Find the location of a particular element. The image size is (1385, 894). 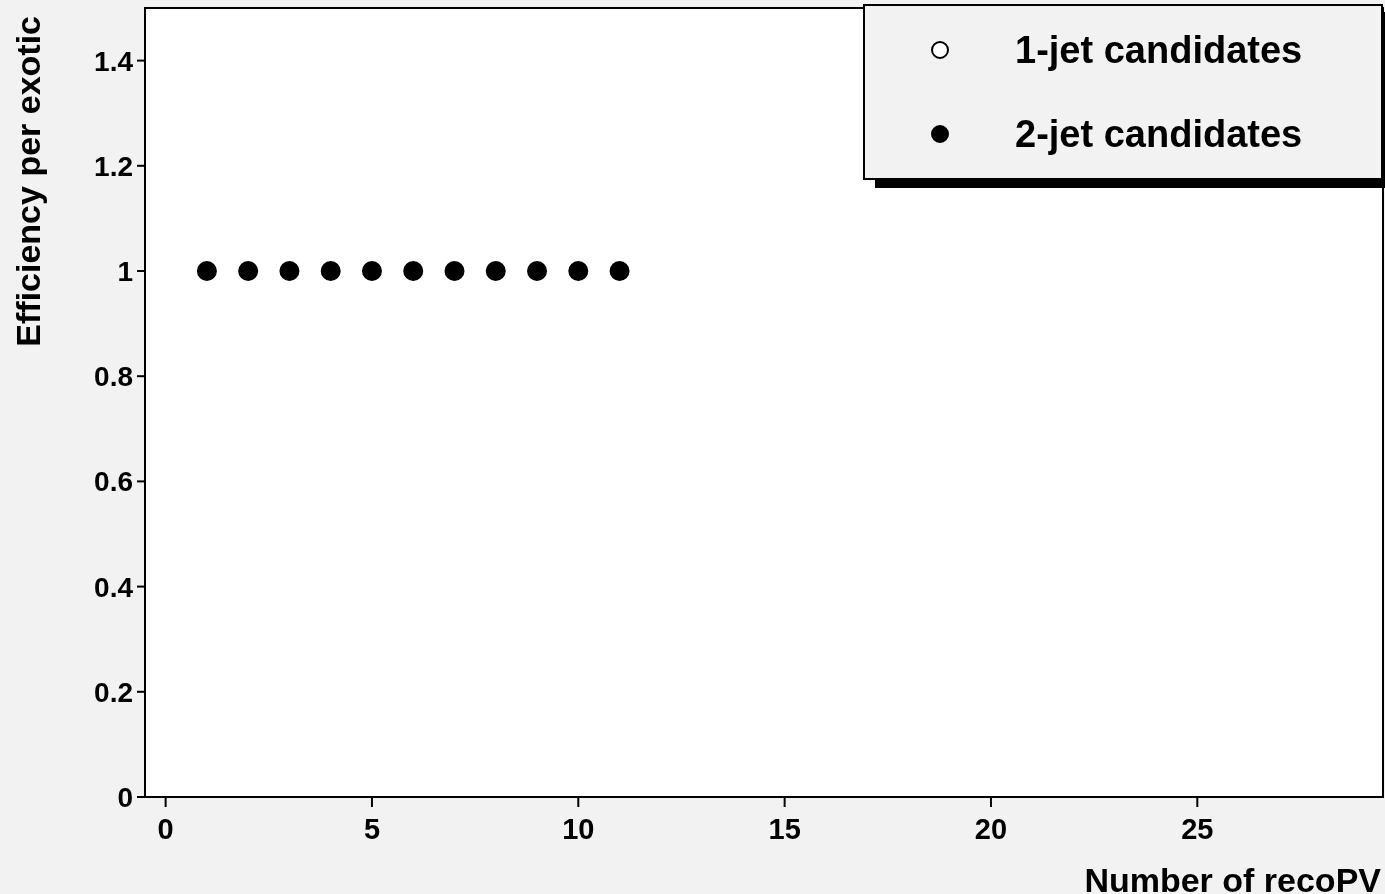

y-tick-label: 0.2 is located at coordinates (113, 692).